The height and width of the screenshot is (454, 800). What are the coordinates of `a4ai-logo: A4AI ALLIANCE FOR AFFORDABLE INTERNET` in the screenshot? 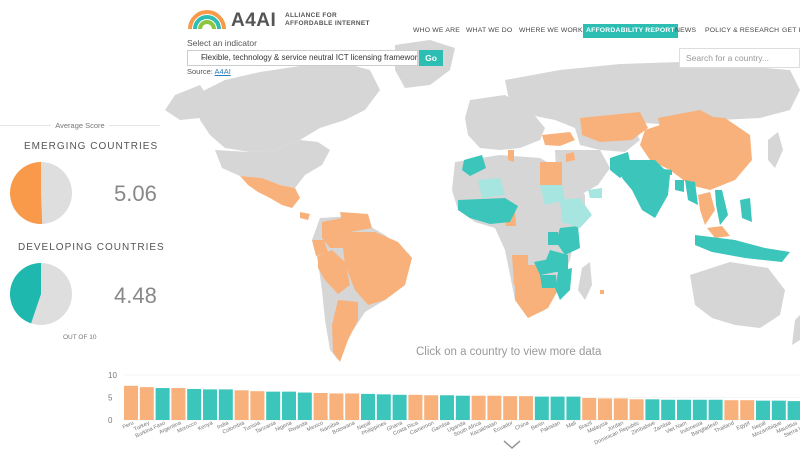 It's located at (282, 21).